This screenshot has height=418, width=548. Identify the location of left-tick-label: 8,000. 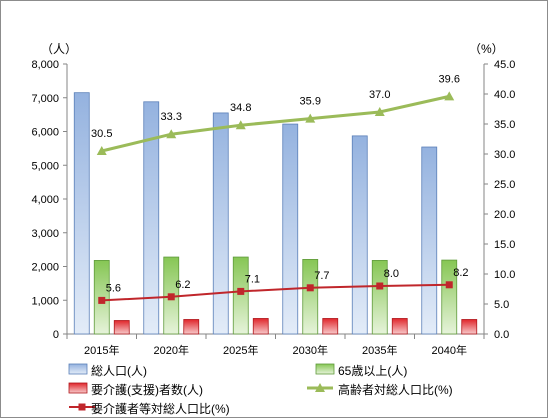
(45, 65).